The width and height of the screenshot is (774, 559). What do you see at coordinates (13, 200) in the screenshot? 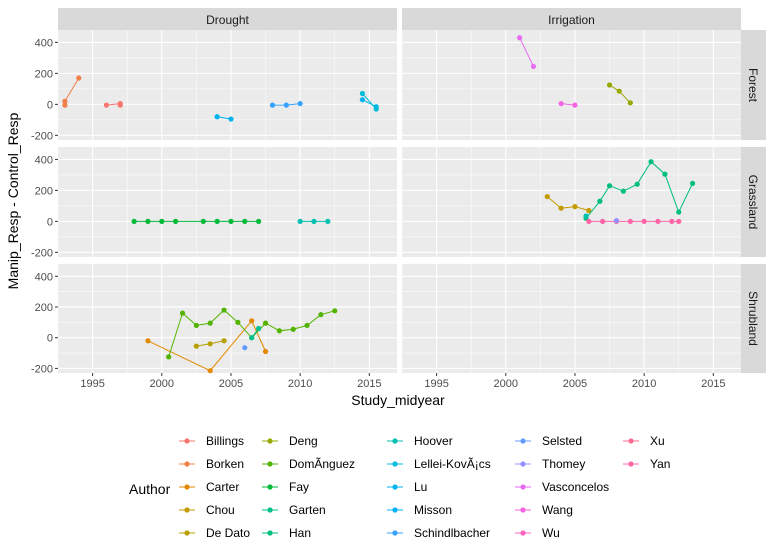
I see `y-axis-title: Manip_Resp - Control_Resp` at bounding box center [13, 200].